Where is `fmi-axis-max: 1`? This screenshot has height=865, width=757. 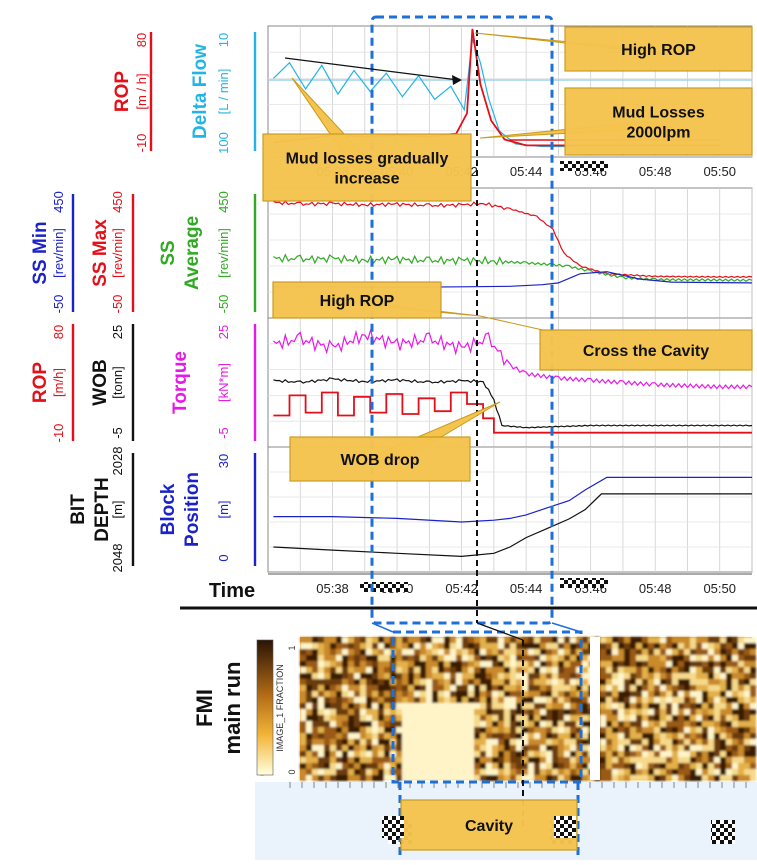
fmi-axis-max: 1 is located at coordinates (292, 647).